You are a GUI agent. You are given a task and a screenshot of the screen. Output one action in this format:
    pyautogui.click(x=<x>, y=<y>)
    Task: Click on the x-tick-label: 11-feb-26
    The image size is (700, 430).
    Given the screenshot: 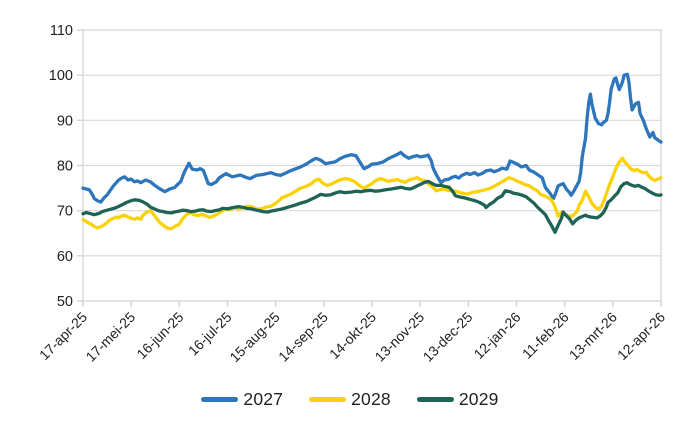 What is the action you would take?
    pyautogui.click(x=545, y=335)
    